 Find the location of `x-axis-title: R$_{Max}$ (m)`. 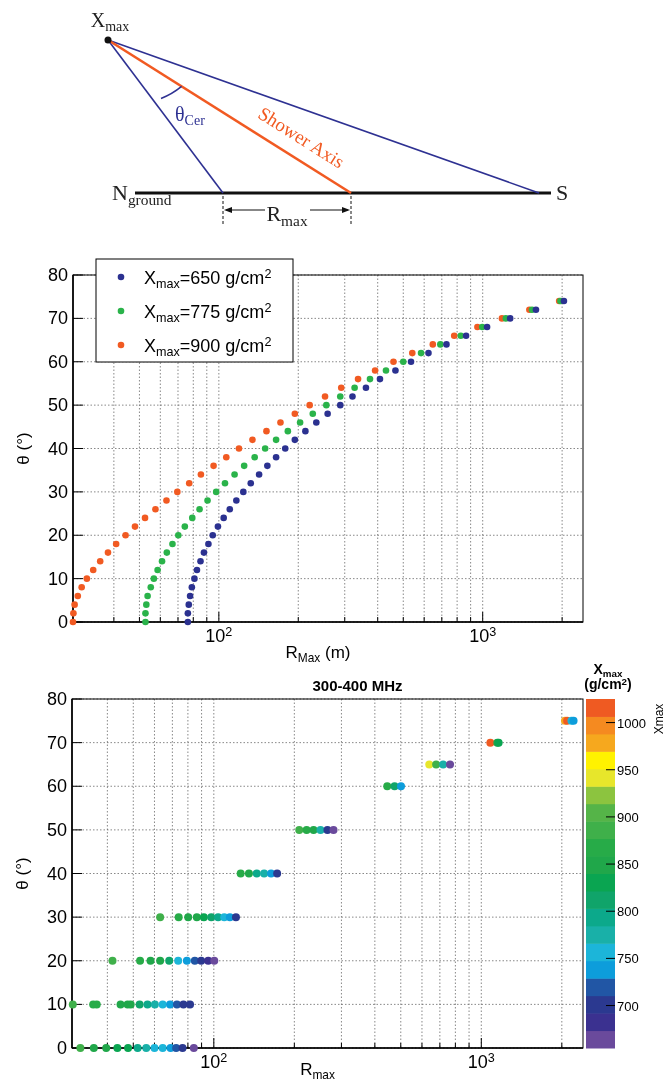

x-axis-title: R$_{Max}$ (m) is located at coordinates (318, 654).